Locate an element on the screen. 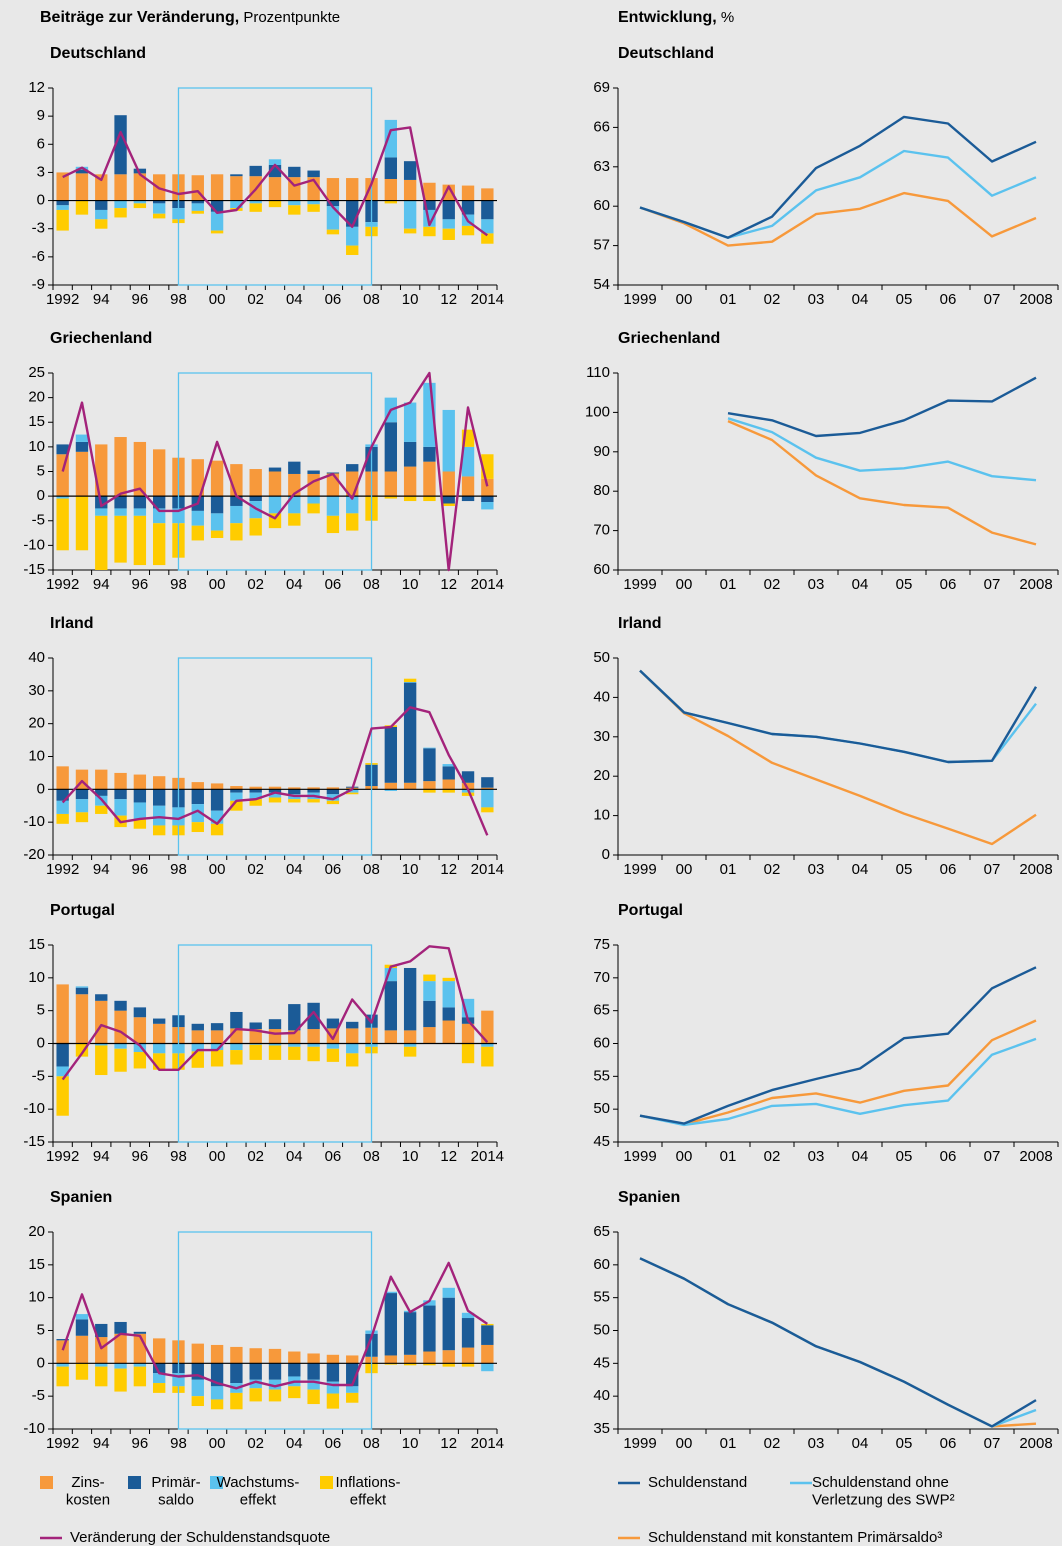  x-tick-label: 00 is located at coordinates (684, 1156).